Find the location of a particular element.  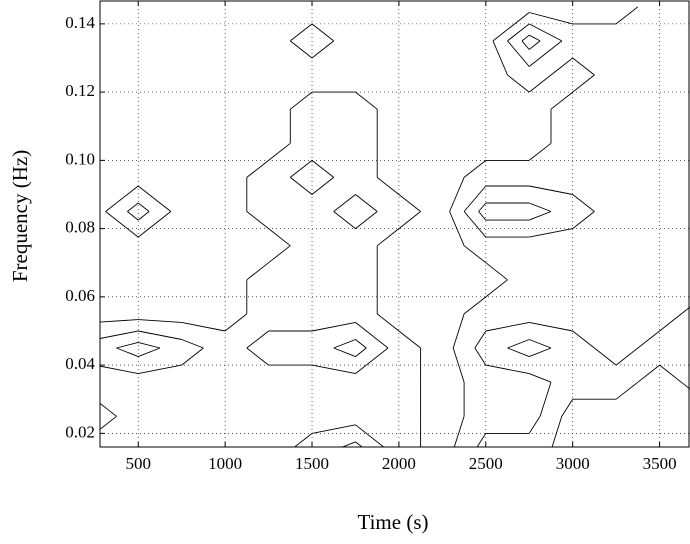

x-tick-label: 2000 is located at coordinates (399, 463).